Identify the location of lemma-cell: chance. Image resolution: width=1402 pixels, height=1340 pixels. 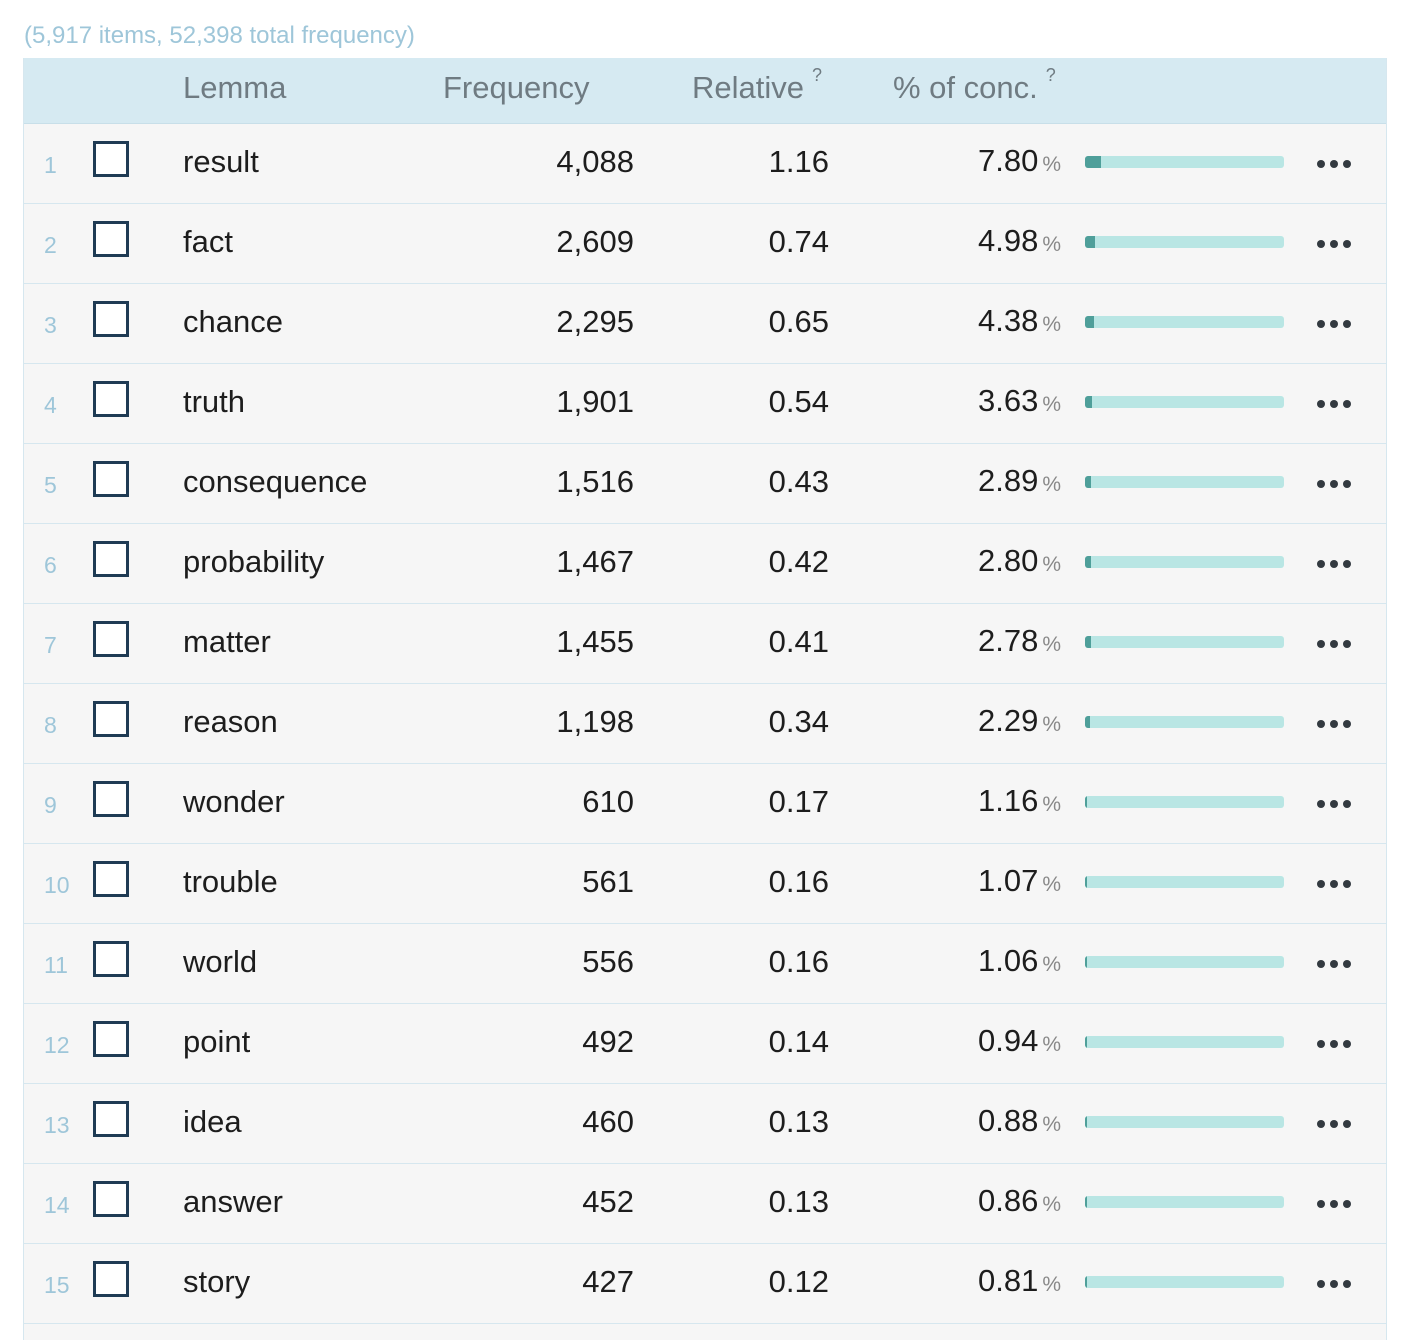
(233, 321).